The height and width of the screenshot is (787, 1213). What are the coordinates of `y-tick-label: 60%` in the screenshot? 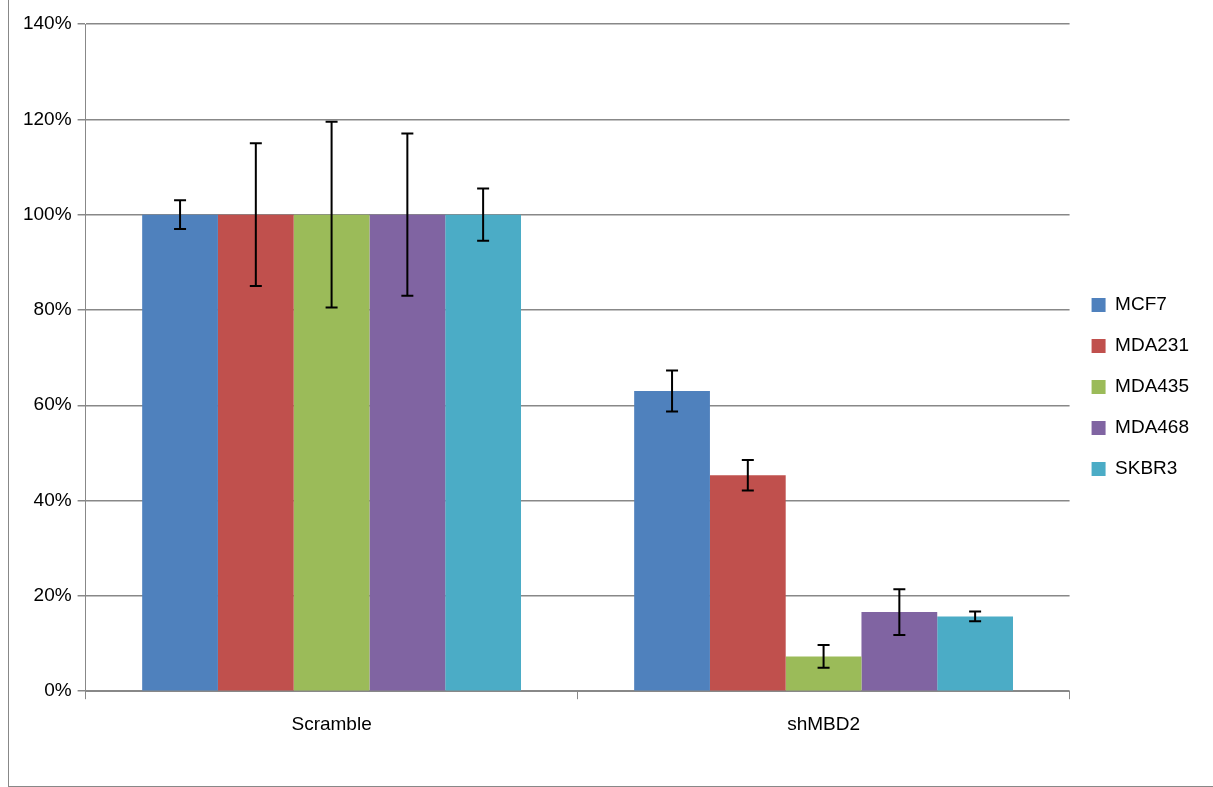 It's located at (52, 404).